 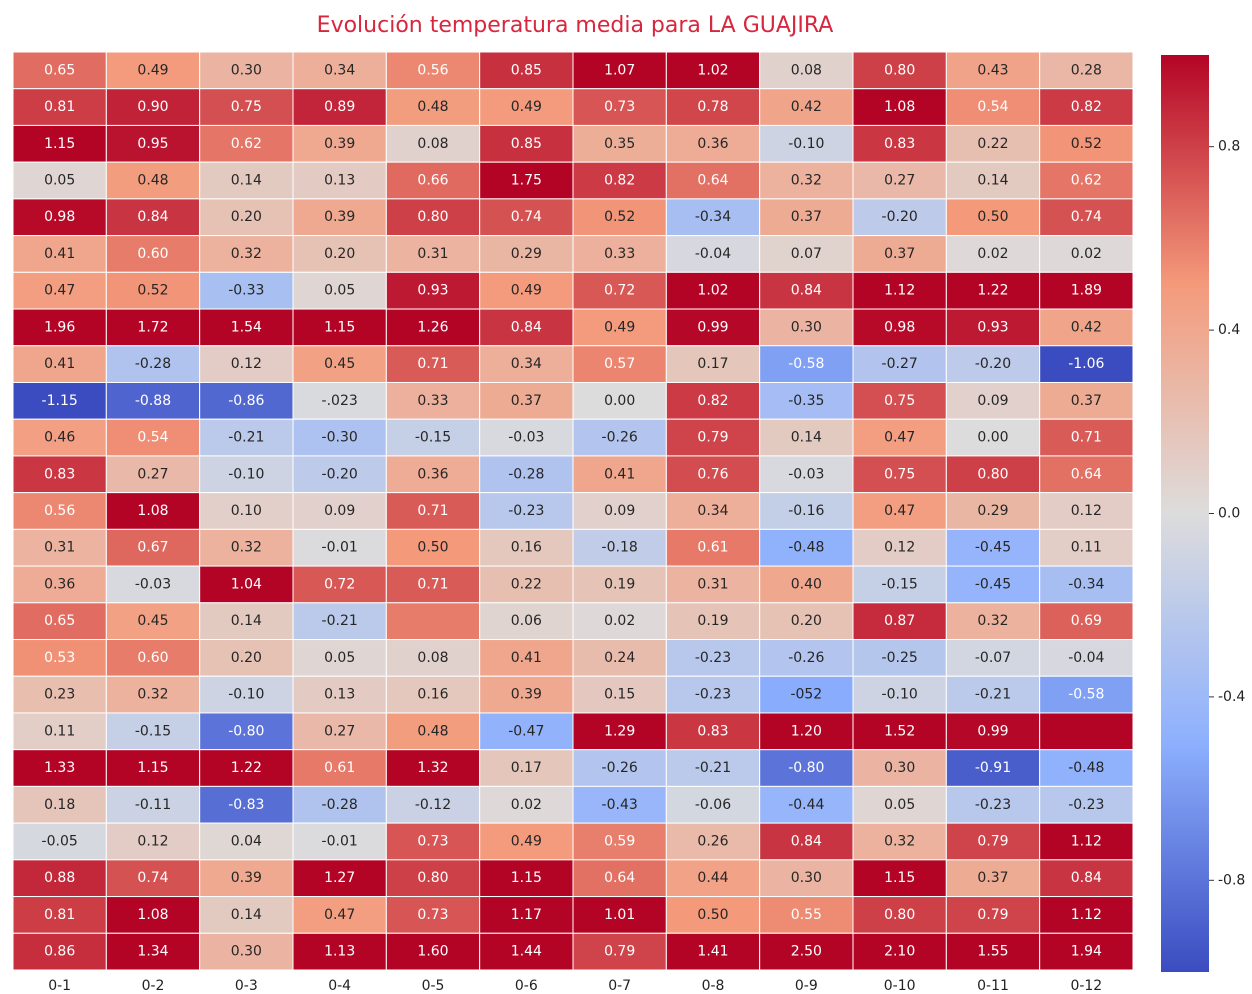 What do you see at coordinates (59, 254) in the screenshot?
I see `cell-label: 0.41` at bounding box center [59, 254].